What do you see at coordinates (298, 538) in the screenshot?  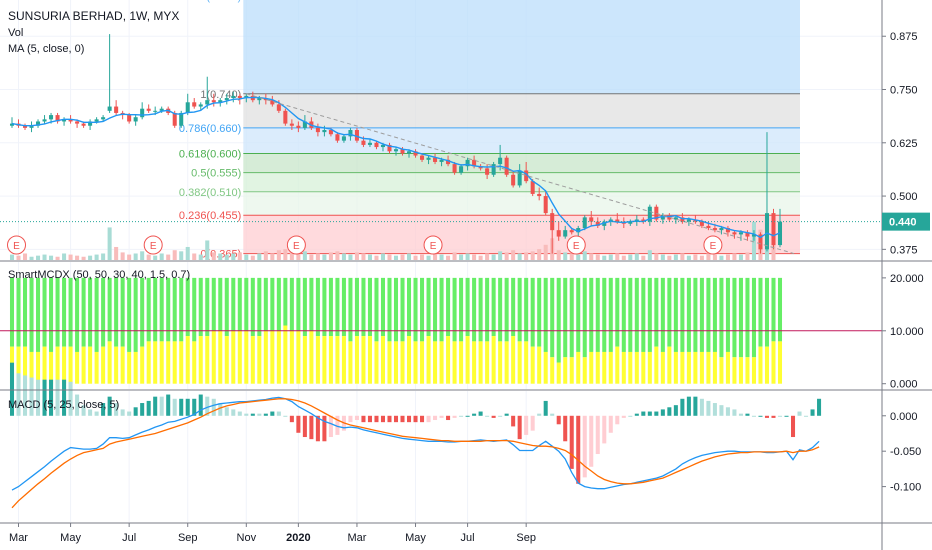 I see `time-tick-label: 2020` at bounding box center [298, 538].